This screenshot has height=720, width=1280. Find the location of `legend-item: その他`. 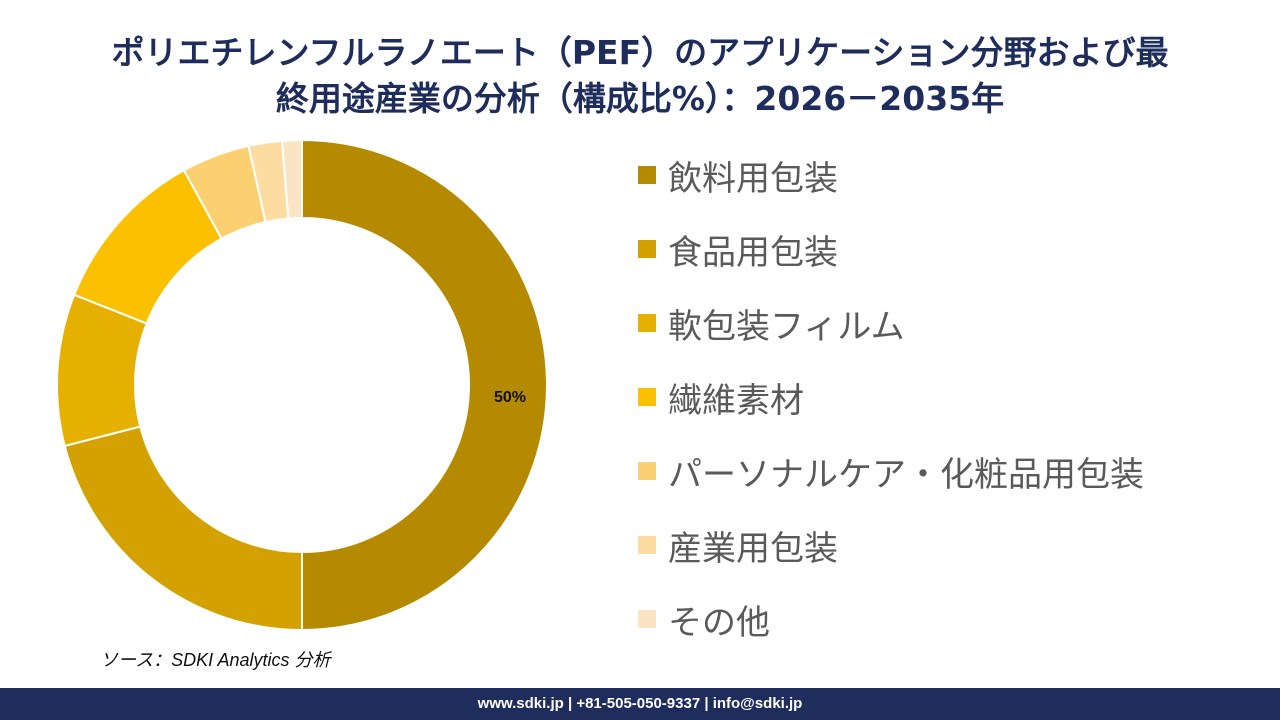

legend-item: その他 is located at coordinates (891, 619).